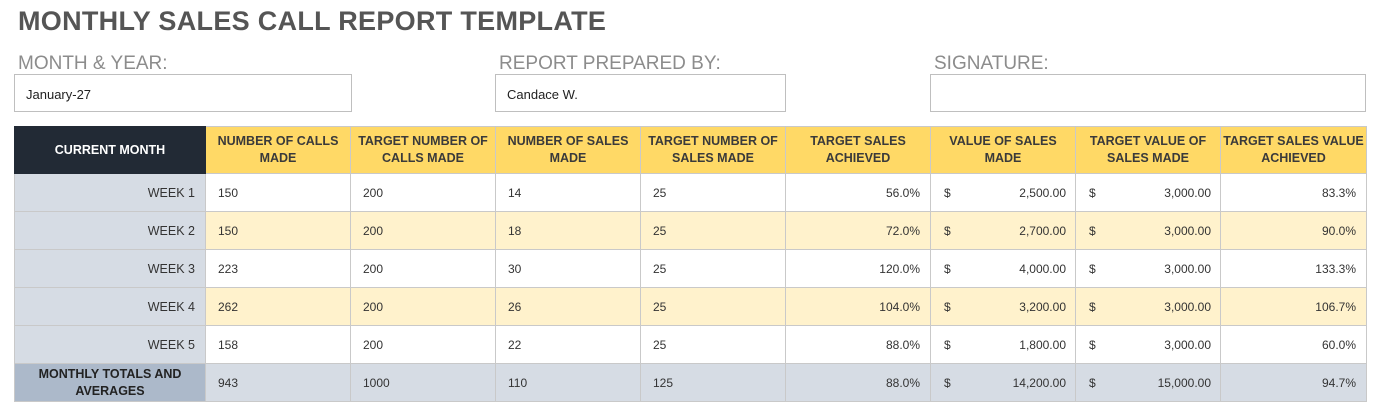 The width and height of the screenshot is (1375, 408). What do you see at coordinates (858, 344) in the screenshot?
I see `sales-achieved-cell: 88.0%` at bounding box center [858, 344].